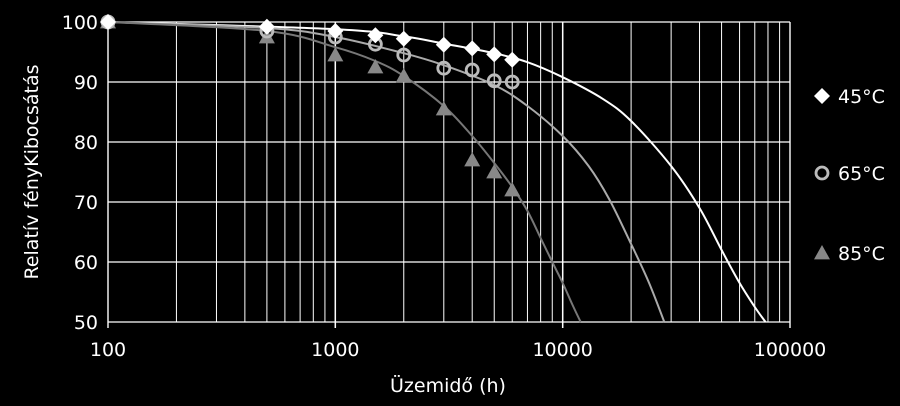 The image size is (900, 406). What do you see at coordinates (86, 83) in the screenshot?
I see `y-tick-label: 90` at bounding box center [86, 83].